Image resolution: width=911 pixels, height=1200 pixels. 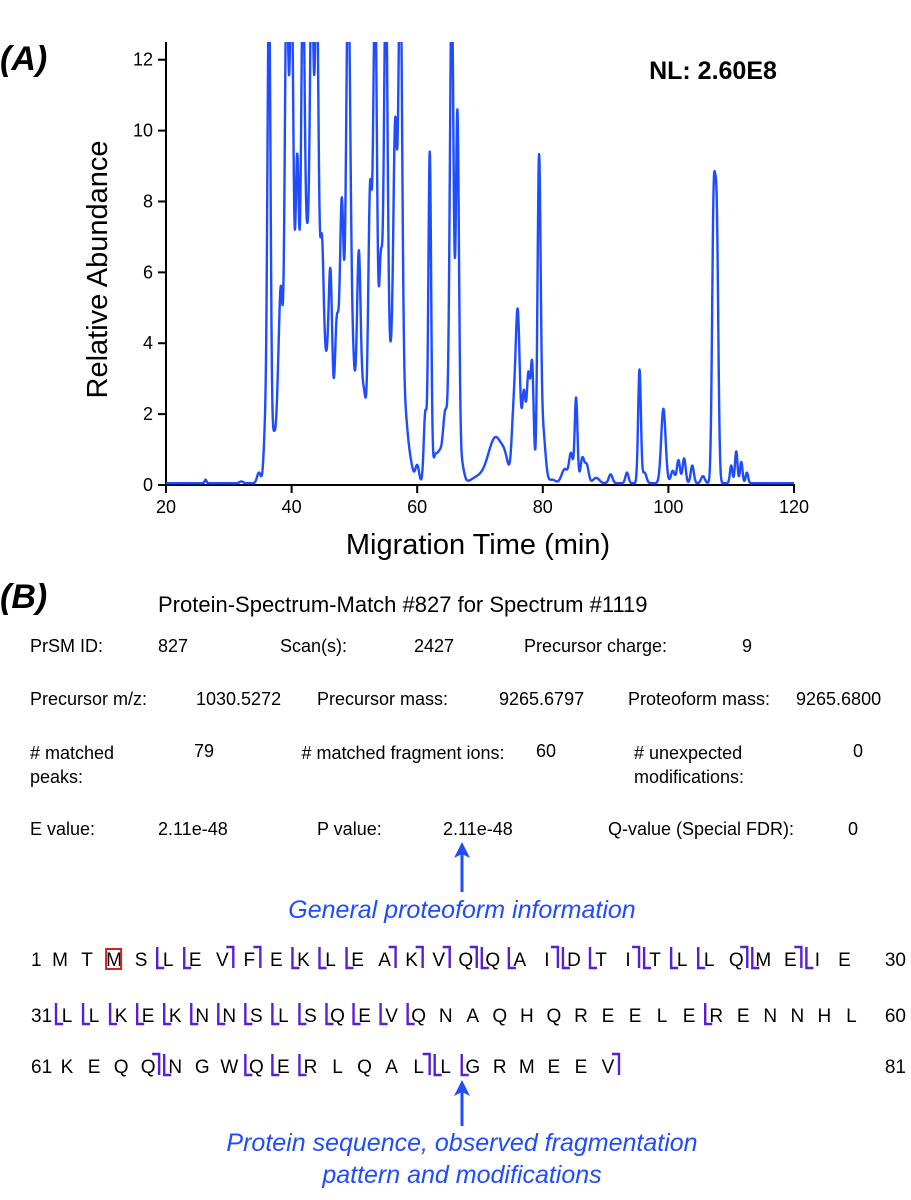 What do you see at coordinates (148, 343) in the screenshot?
I see `y-tick-label: 4` at bounding box center [148, 343].